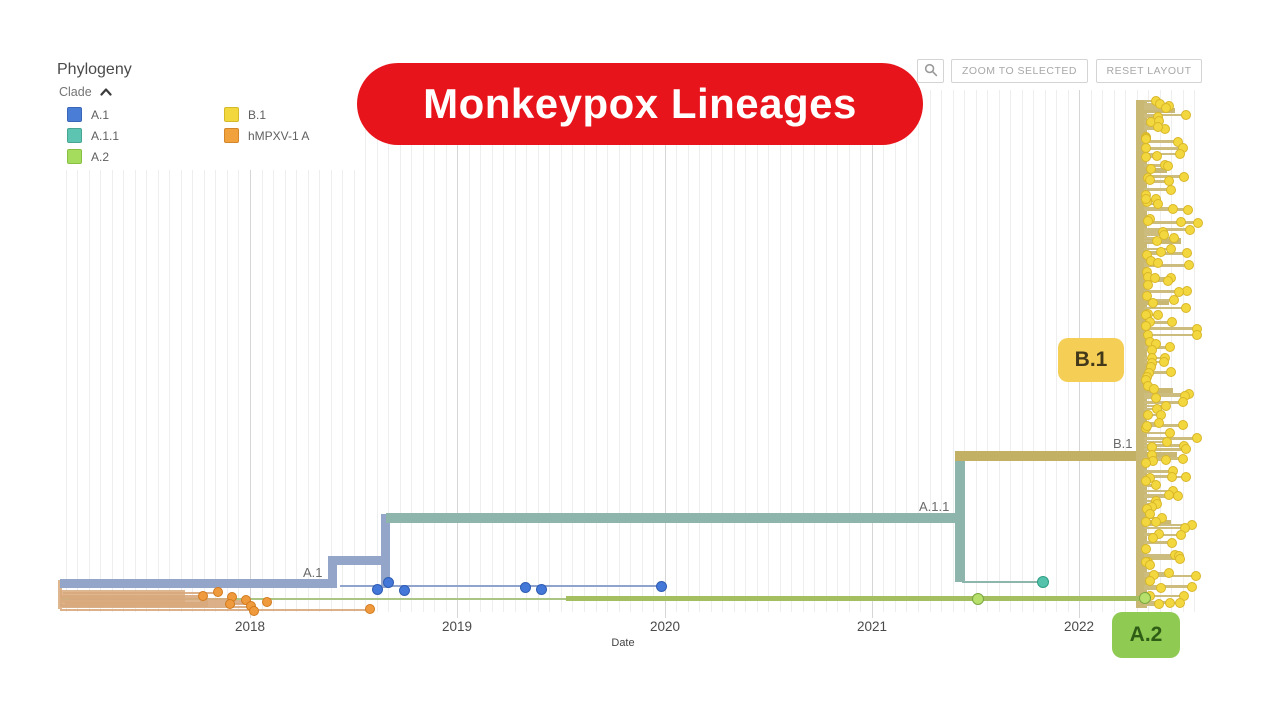  Describe the element at coordinates (1149, 71) in the screenshot. I see `reset-layout-button: RESET LAYOUT` at that location.